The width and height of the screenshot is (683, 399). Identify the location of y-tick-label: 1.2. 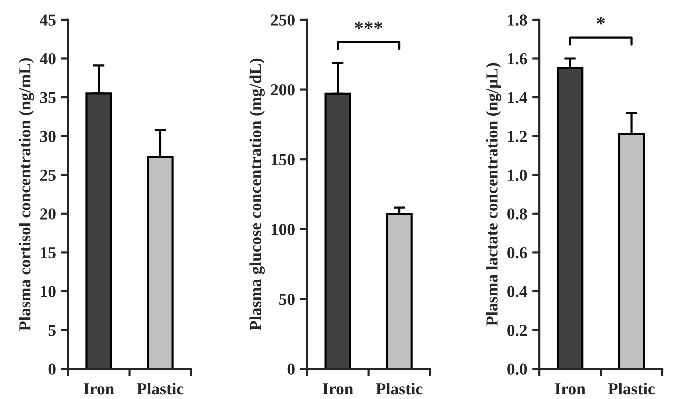
(518, 136).